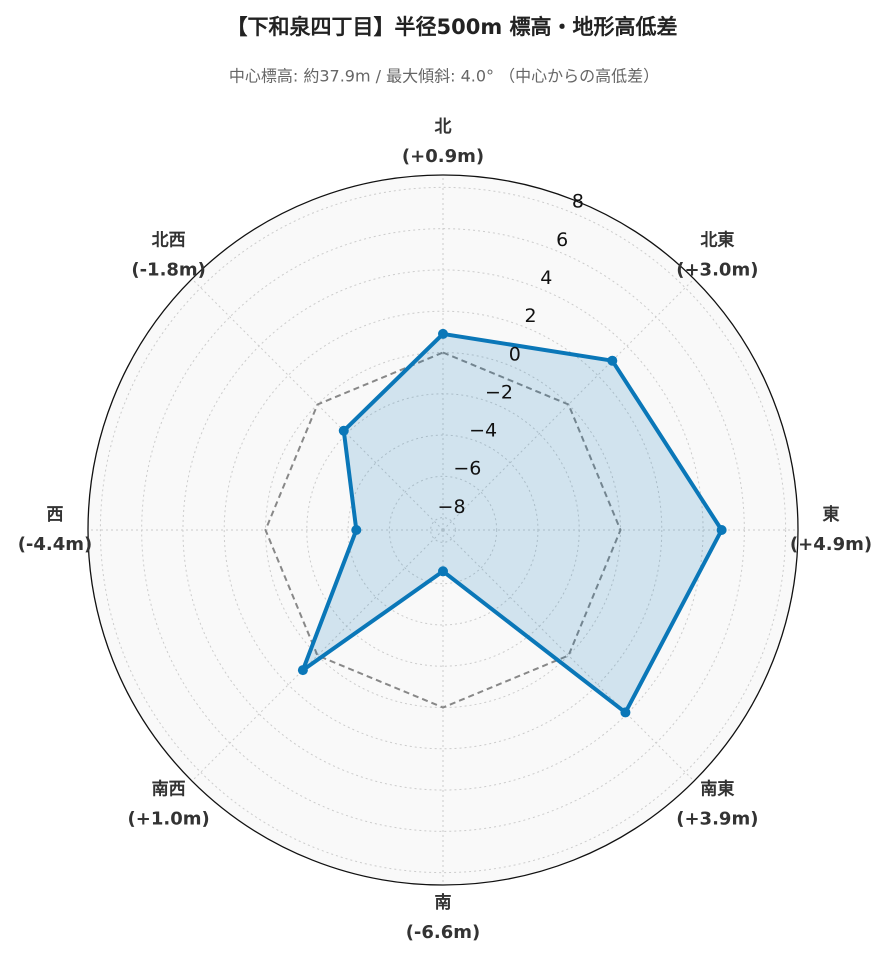 The width and height of the screenshot is (889, 962). Describe the element at coordinates (55, 544) in the screenshot. I see `value-label: (-4.4m)` at that location.